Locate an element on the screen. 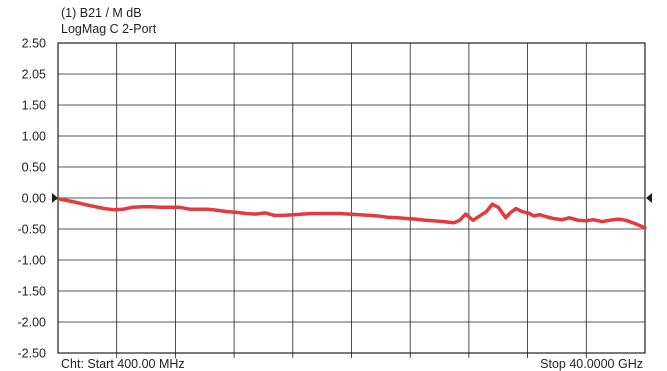 The image size is (667, 371). y-tick-label: -1.50 is located at coordinates (32, 292).